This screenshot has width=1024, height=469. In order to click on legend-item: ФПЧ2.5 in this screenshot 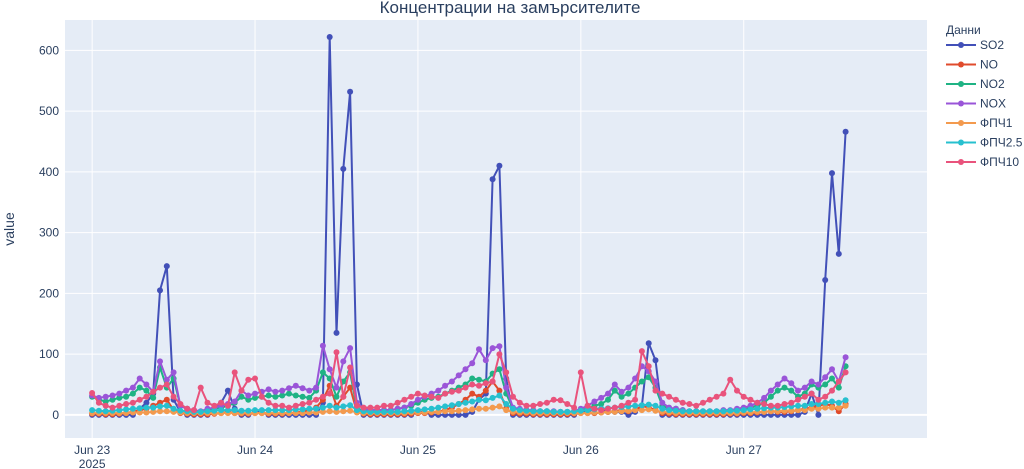, I will do `click(984, 143)`.